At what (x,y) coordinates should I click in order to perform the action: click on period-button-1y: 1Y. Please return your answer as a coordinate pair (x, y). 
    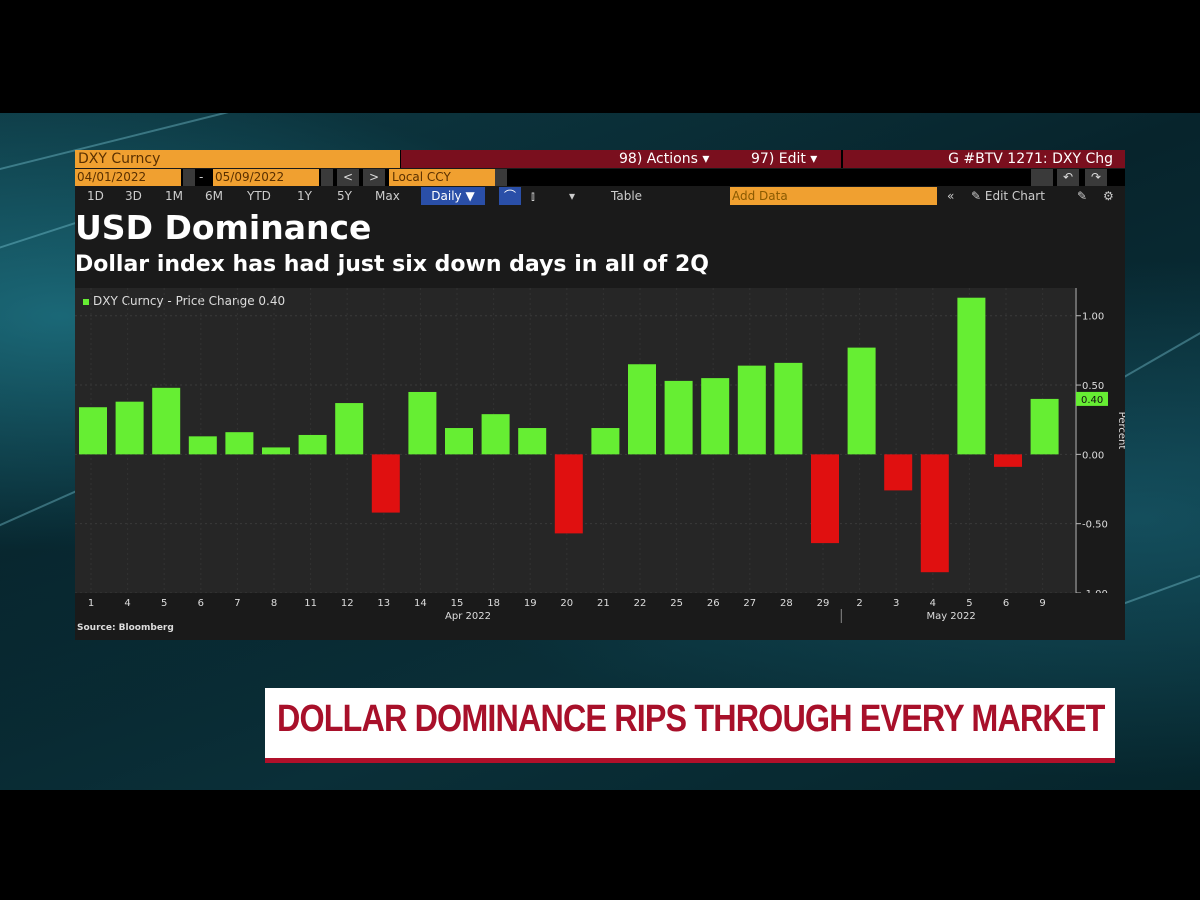
    Looking at the image, I should click on (304, 196).